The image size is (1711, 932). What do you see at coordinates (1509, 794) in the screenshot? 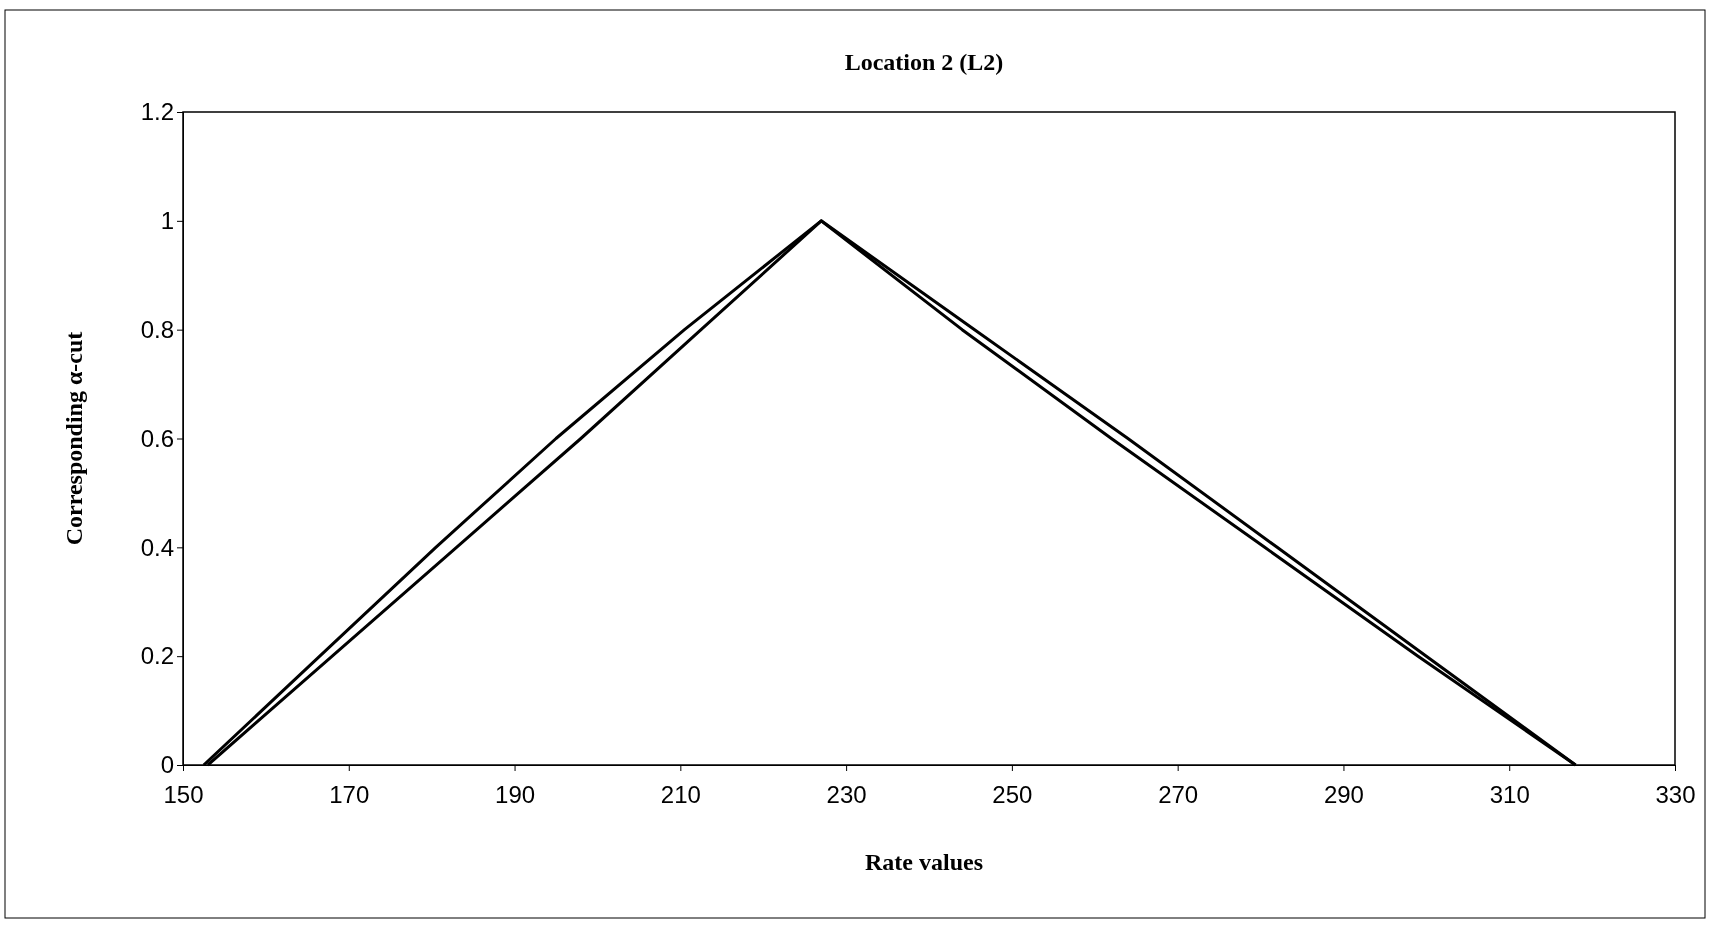
I see `x-tick-label: 310` at bounding box center [1509, 794].